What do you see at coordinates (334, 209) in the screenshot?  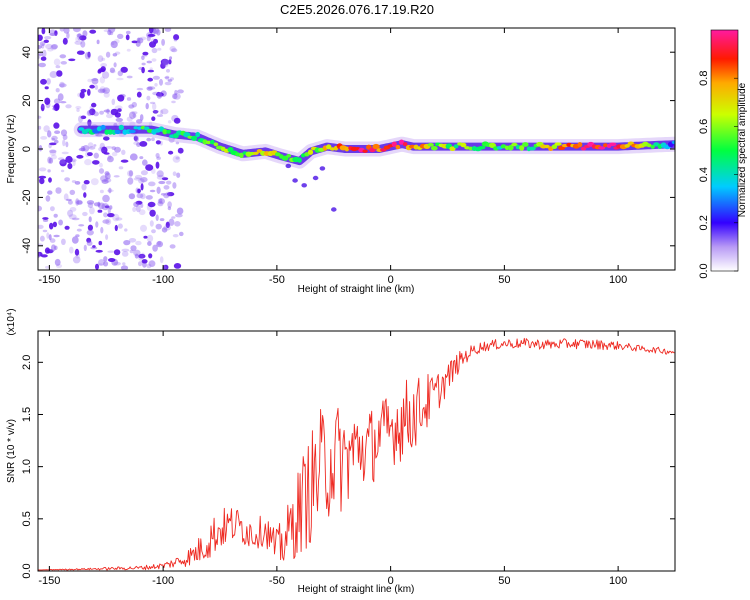 I see `stray-blob` at bounding box center [334, 209].